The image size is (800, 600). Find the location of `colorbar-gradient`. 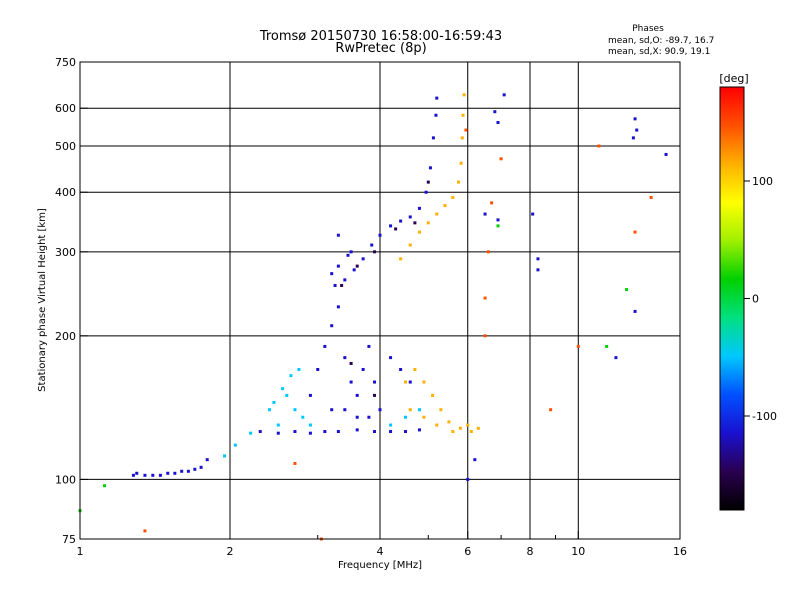

colorbar-gradient is located at coordinates (732, 298).